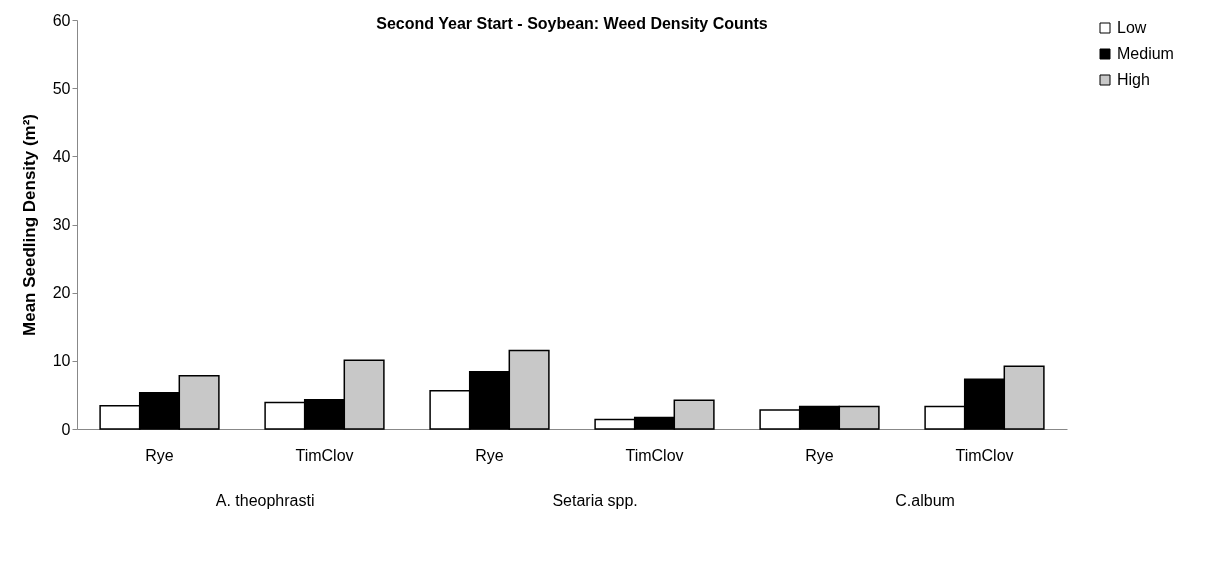 This screenshot has height=583, width=1226. What do you see at coordinates (1132, 27) in the screenshot?
I see `legend-label: Low` at bounding box center [1132, 27].